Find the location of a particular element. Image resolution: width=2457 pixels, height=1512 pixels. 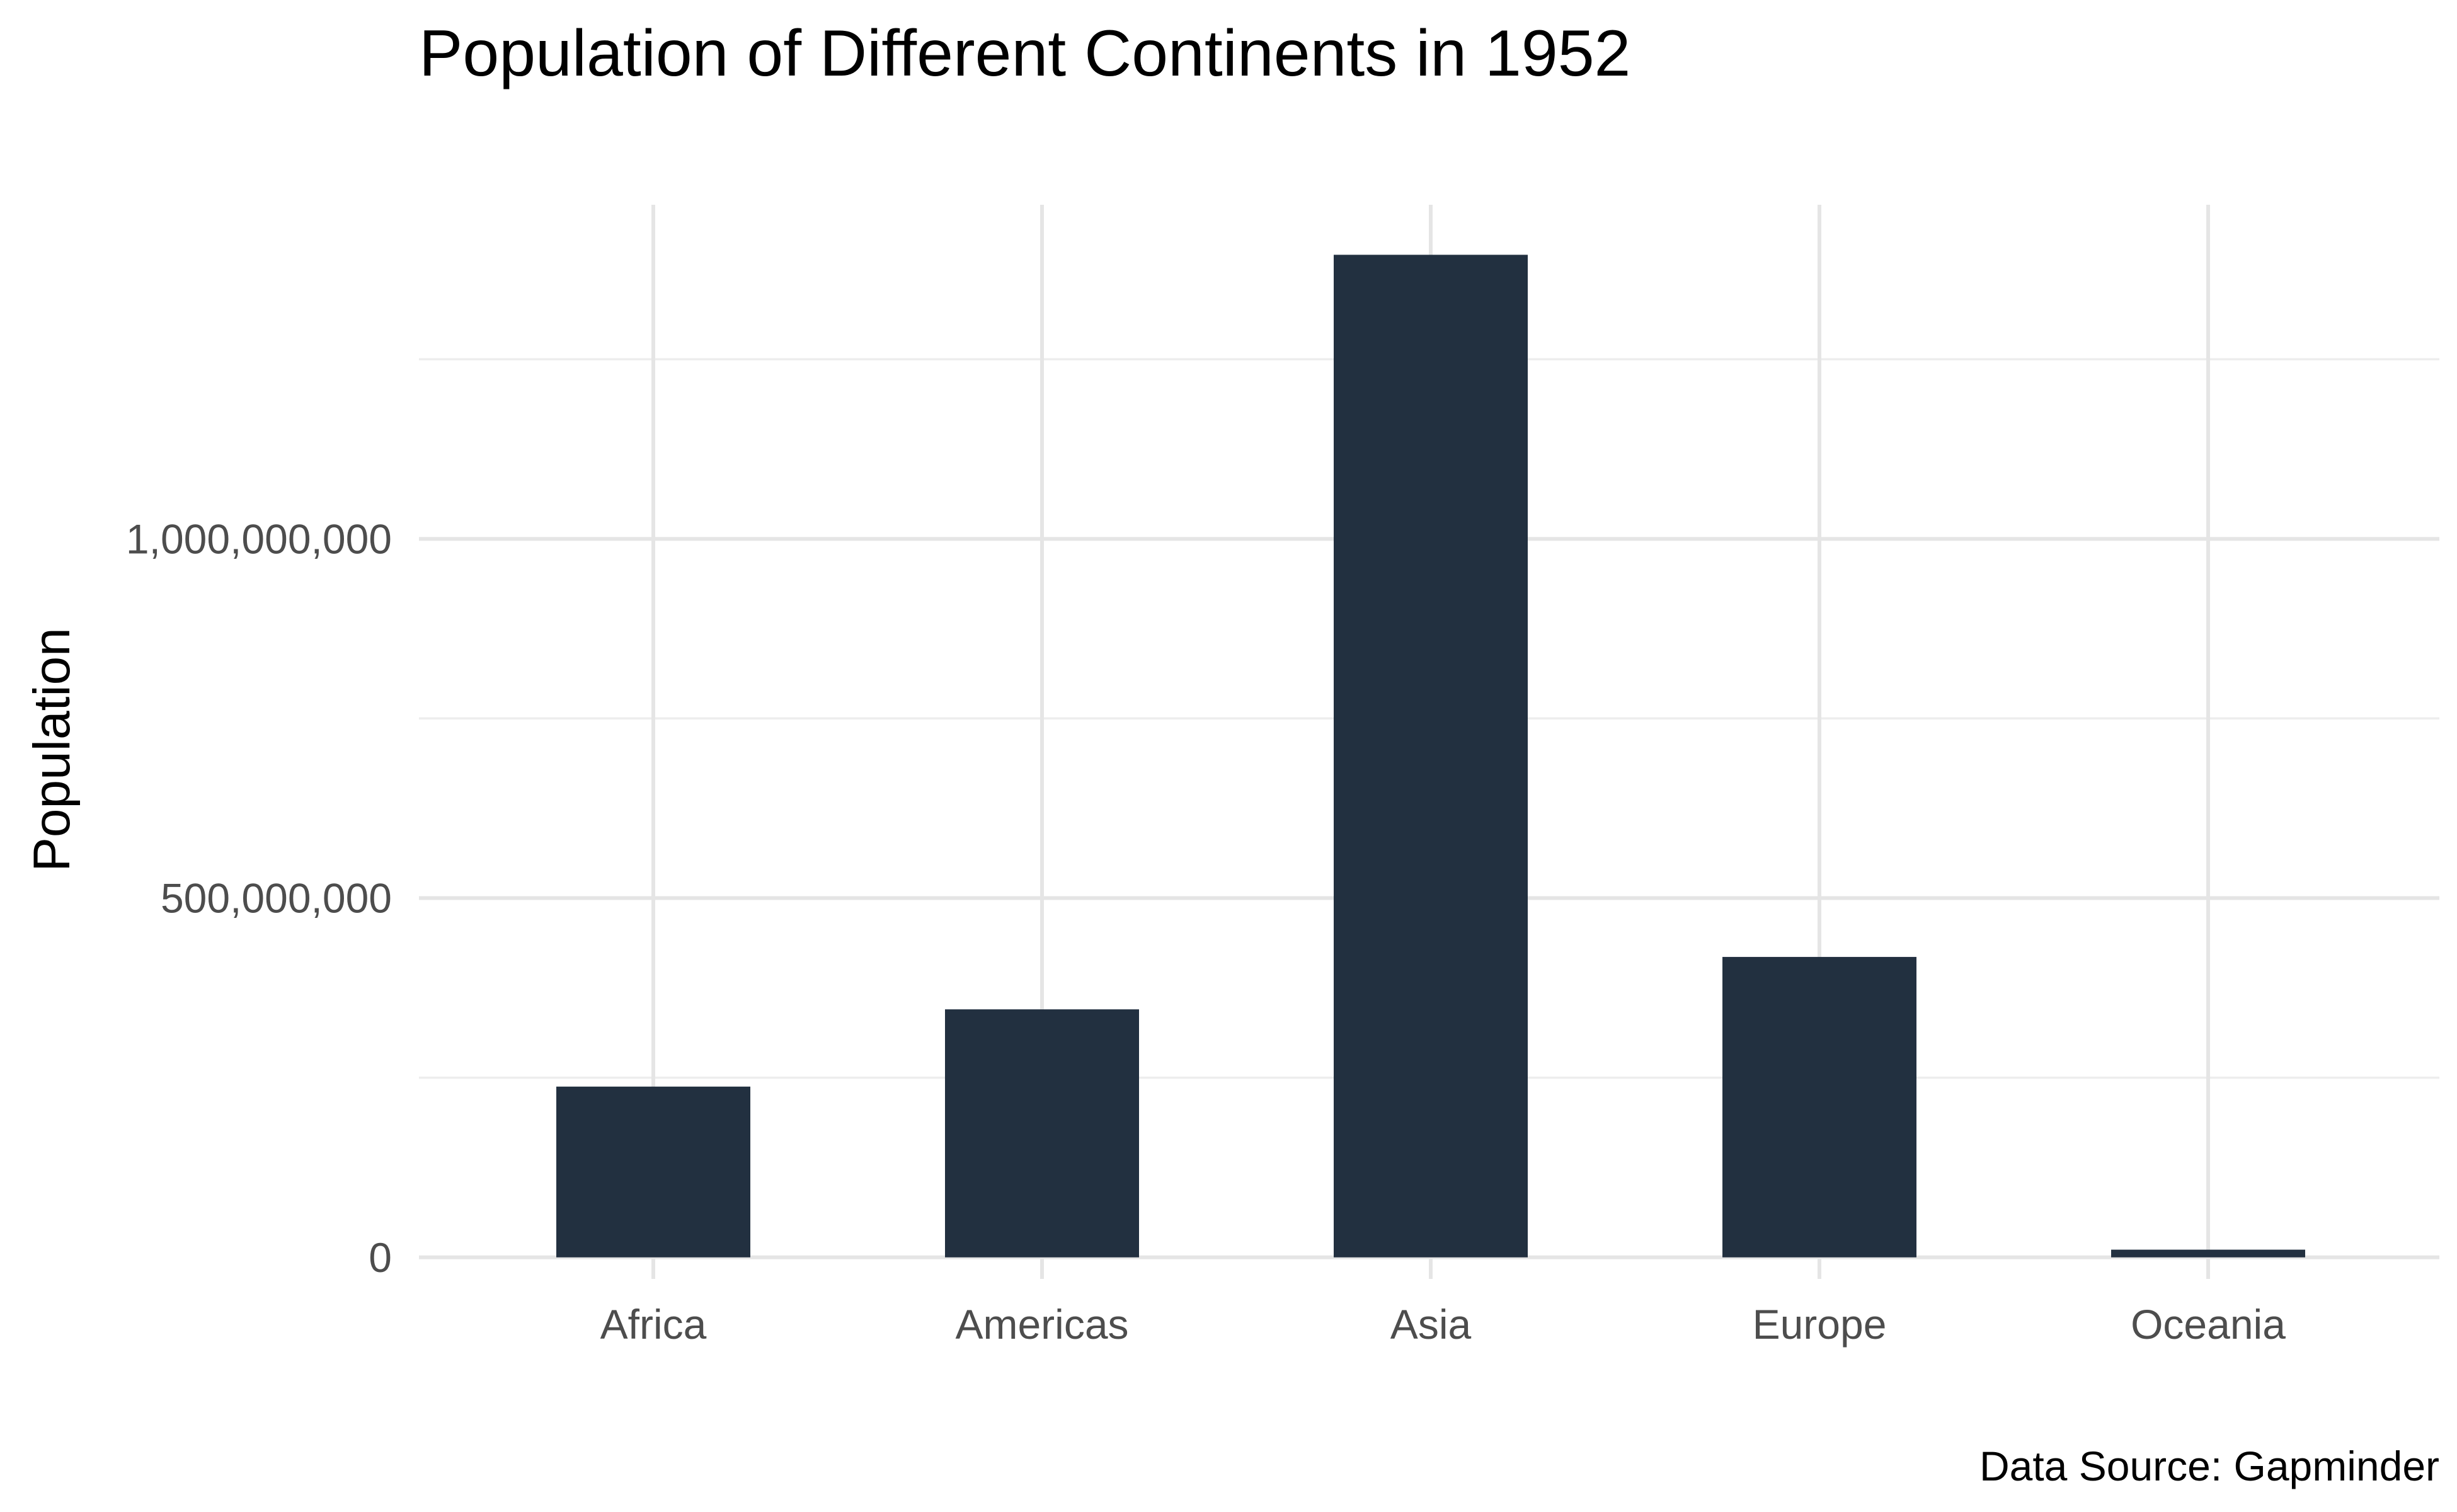

bar-asia is located at coordinates (1431, 756).